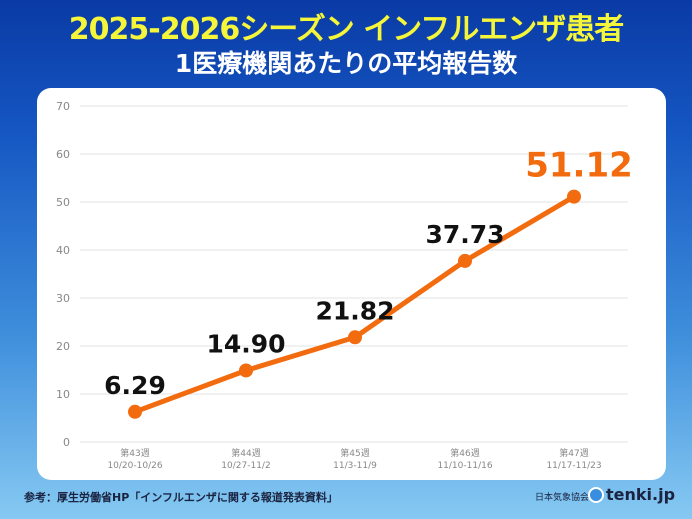 The width and height of the screenshot is (692, 519). I want to click on y-tick-label: 30, so click(63, 298).